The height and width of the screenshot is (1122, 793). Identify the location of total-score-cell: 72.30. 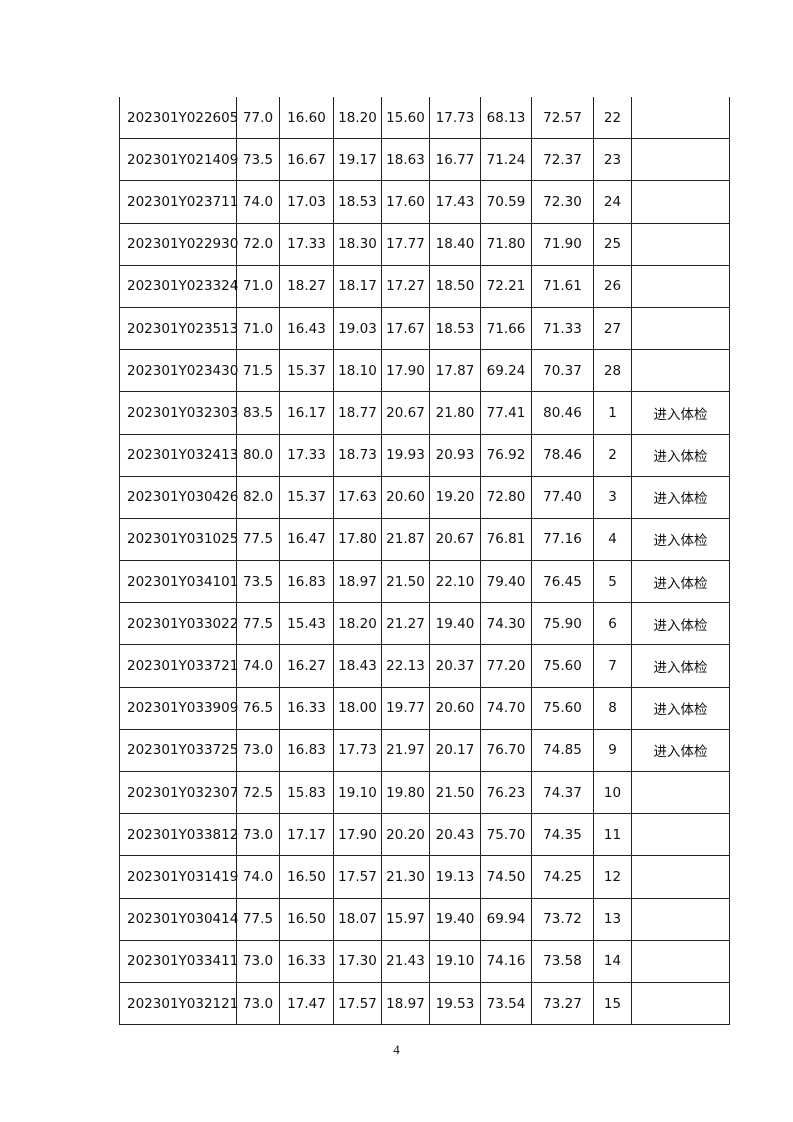
(562, 202).